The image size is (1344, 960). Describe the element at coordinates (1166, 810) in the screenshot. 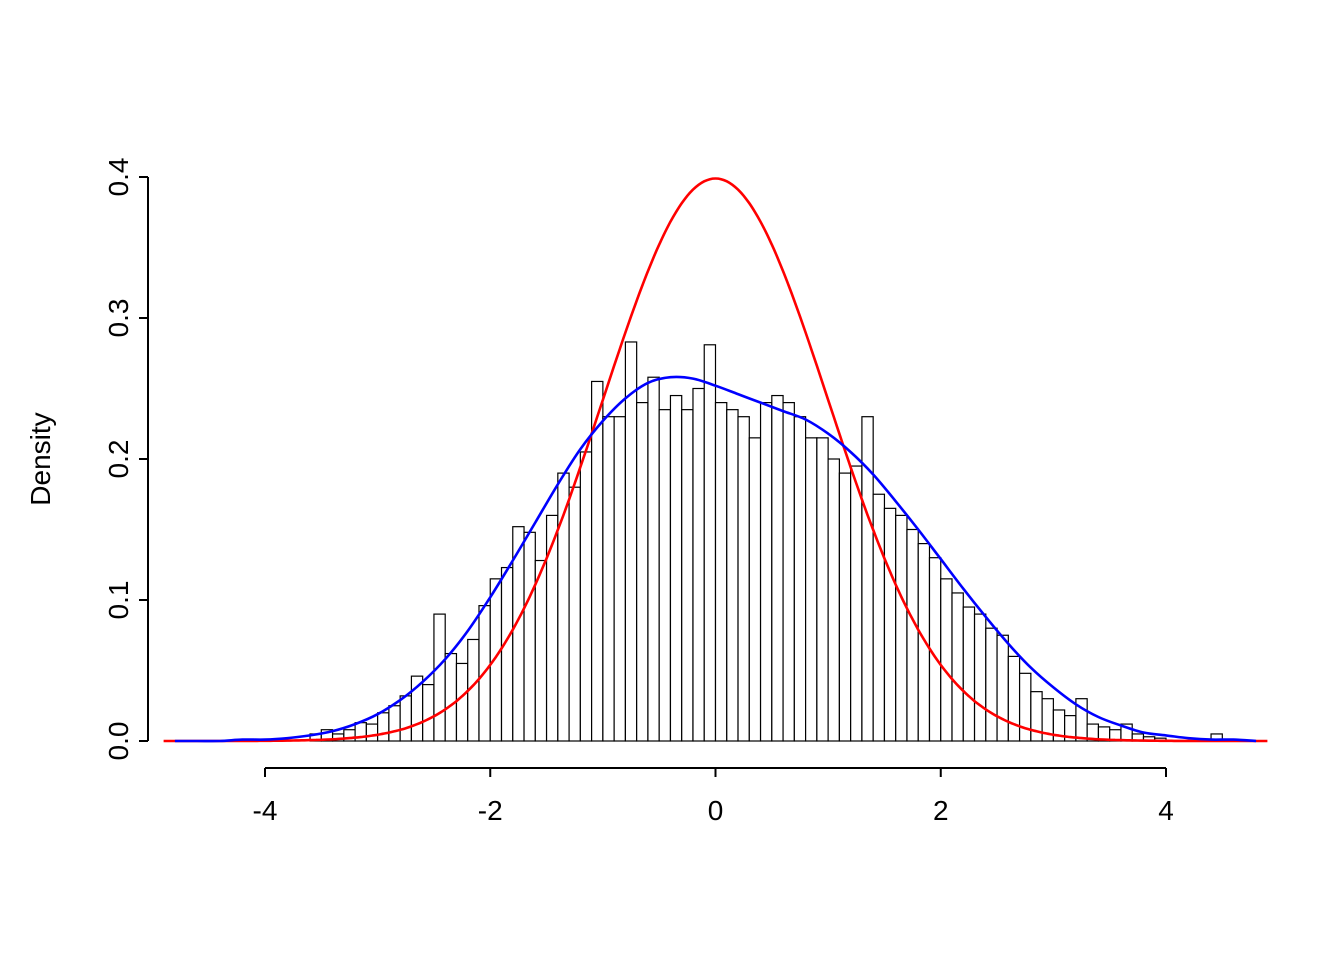

I see `x-tick-label: 4` at that location.